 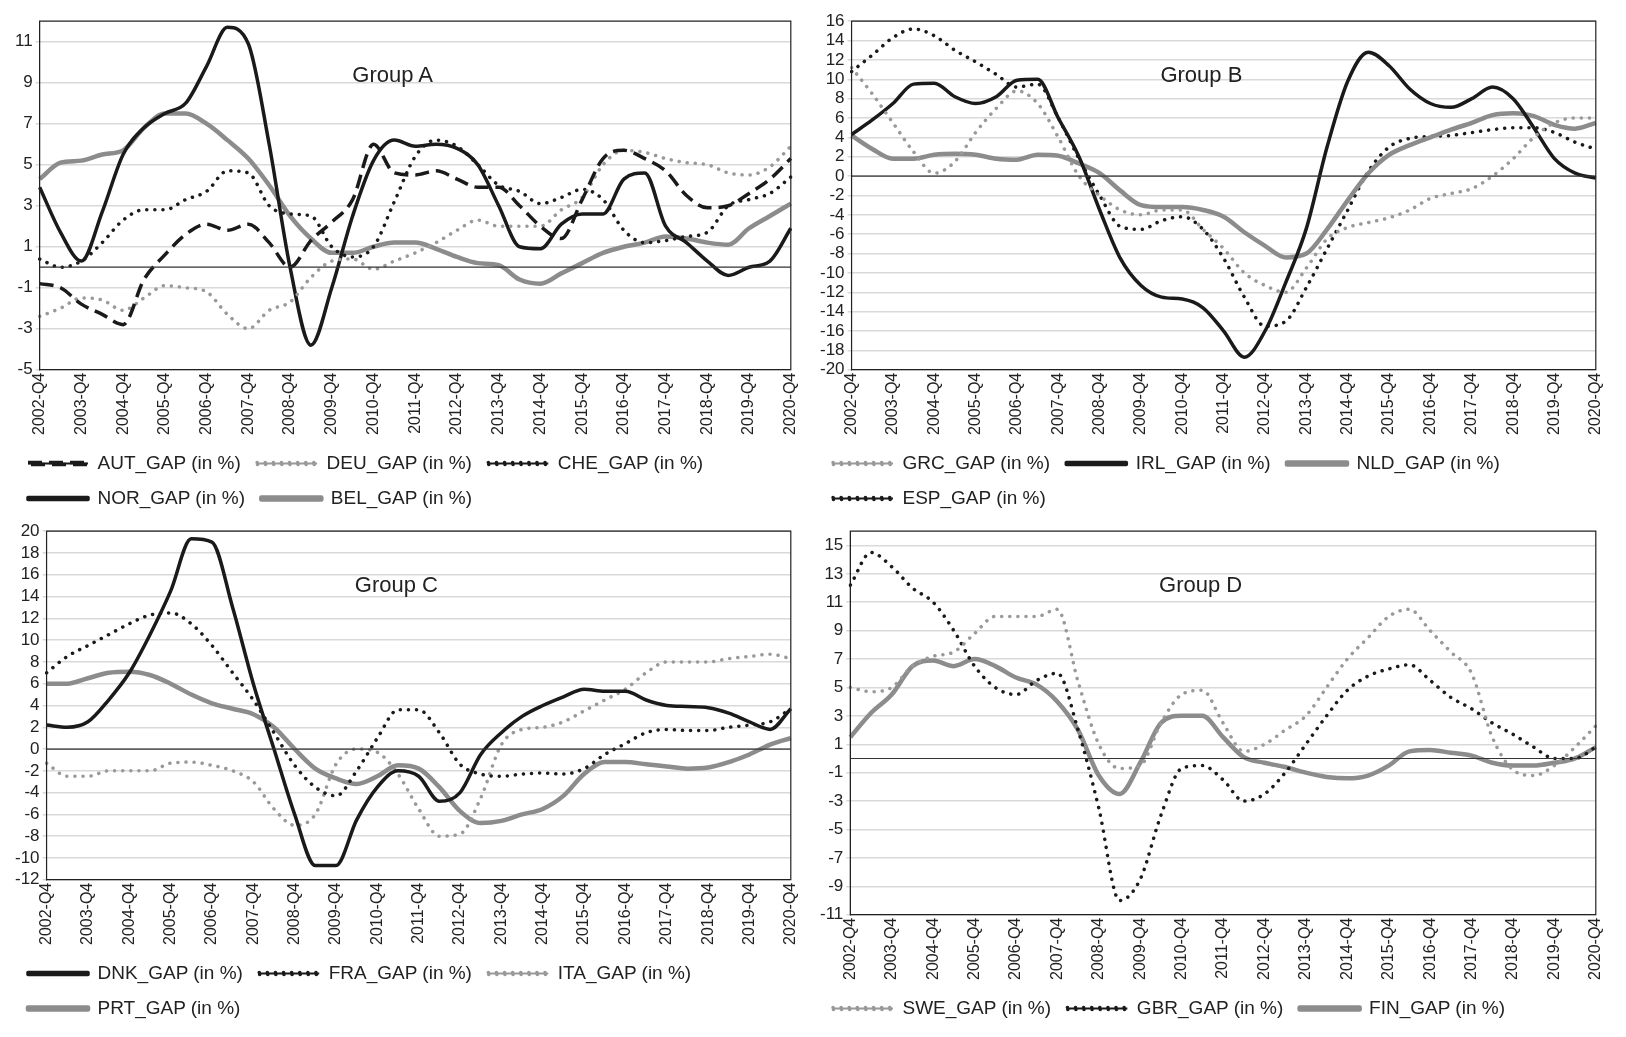 I want to click on y-tick-label: 18, so click(x=30, y=552).